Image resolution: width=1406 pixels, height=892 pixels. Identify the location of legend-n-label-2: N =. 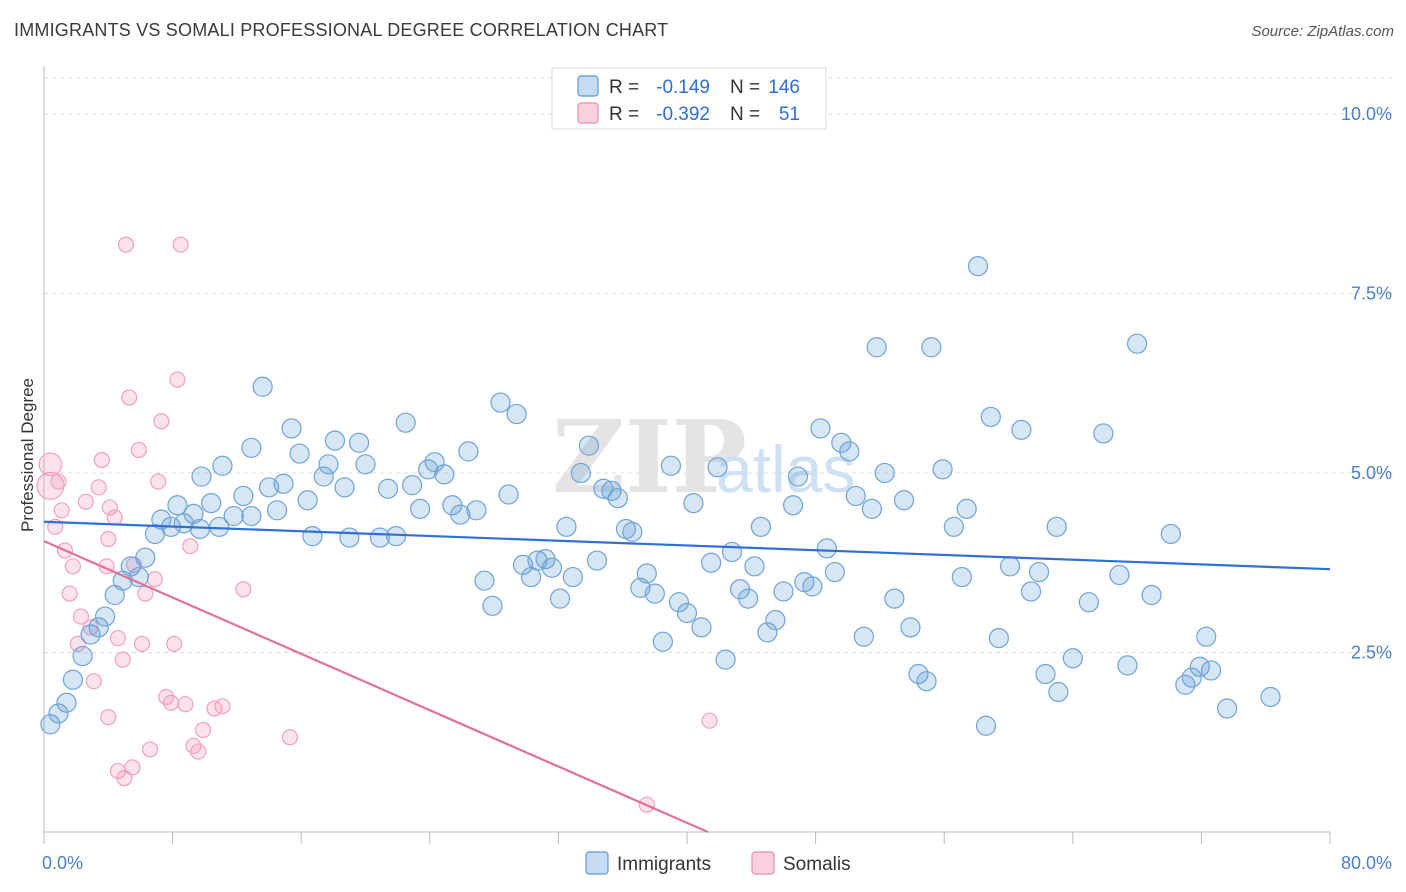
(745, 114).